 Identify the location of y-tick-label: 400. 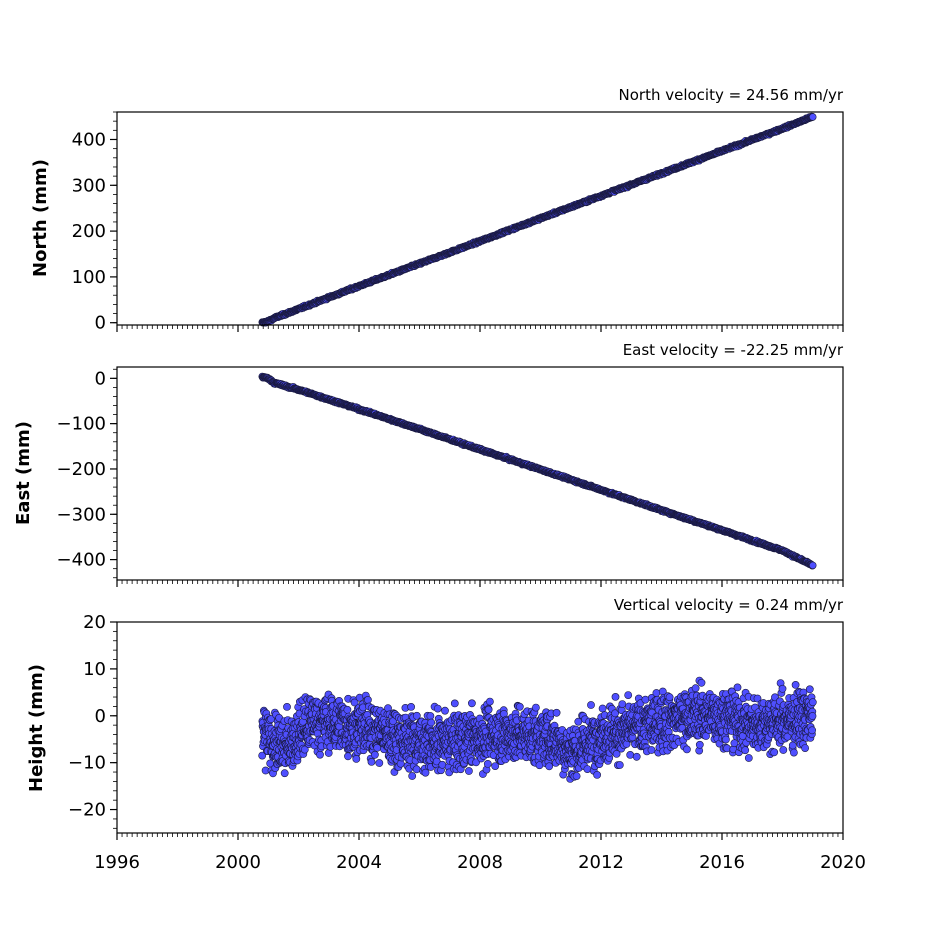
(89, 139).